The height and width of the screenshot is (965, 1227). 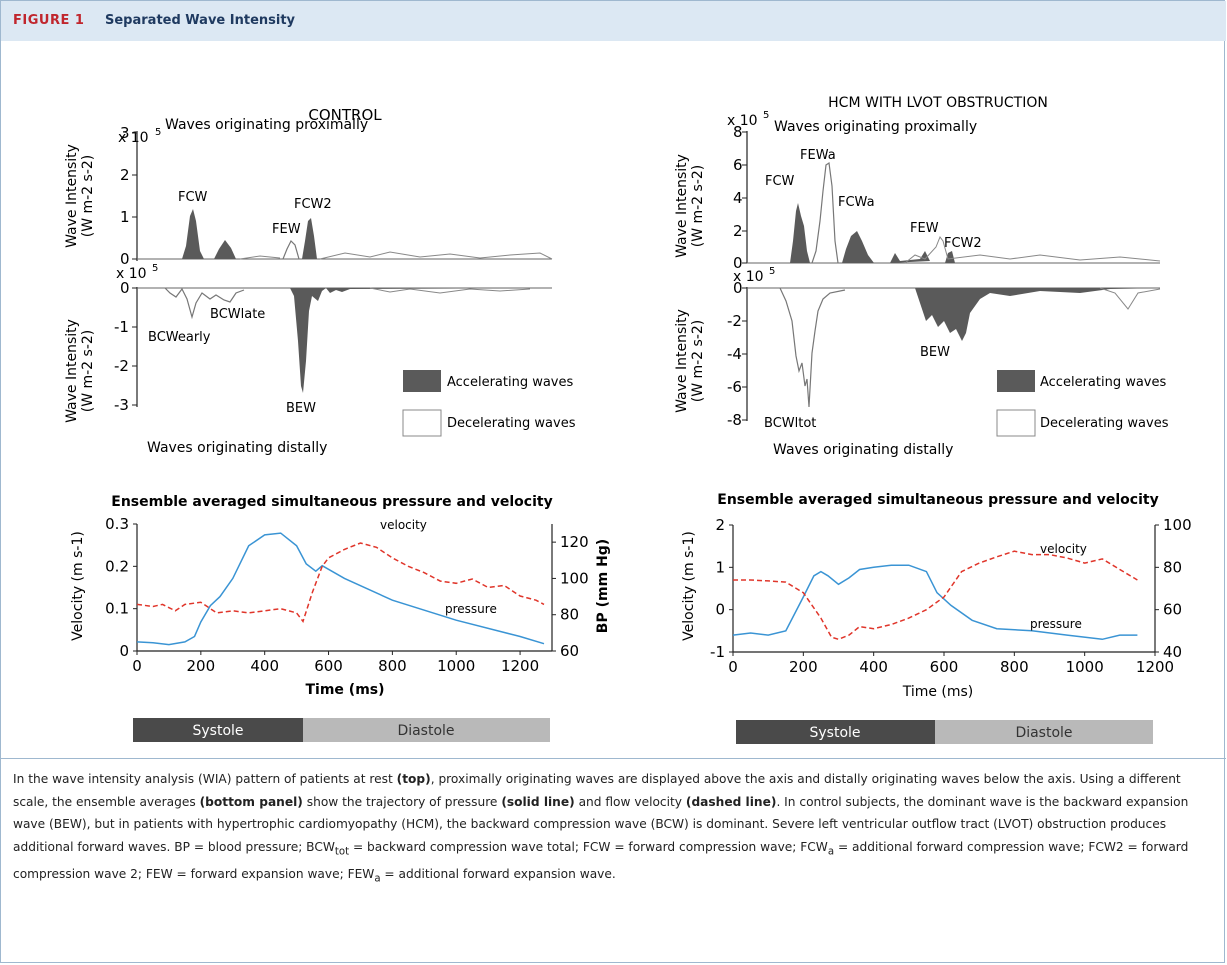 What do you see at coordinates (630, 801) in the screenshot?
I see `caption-text-4: and flow velocity` at bounding box center [630, 801].